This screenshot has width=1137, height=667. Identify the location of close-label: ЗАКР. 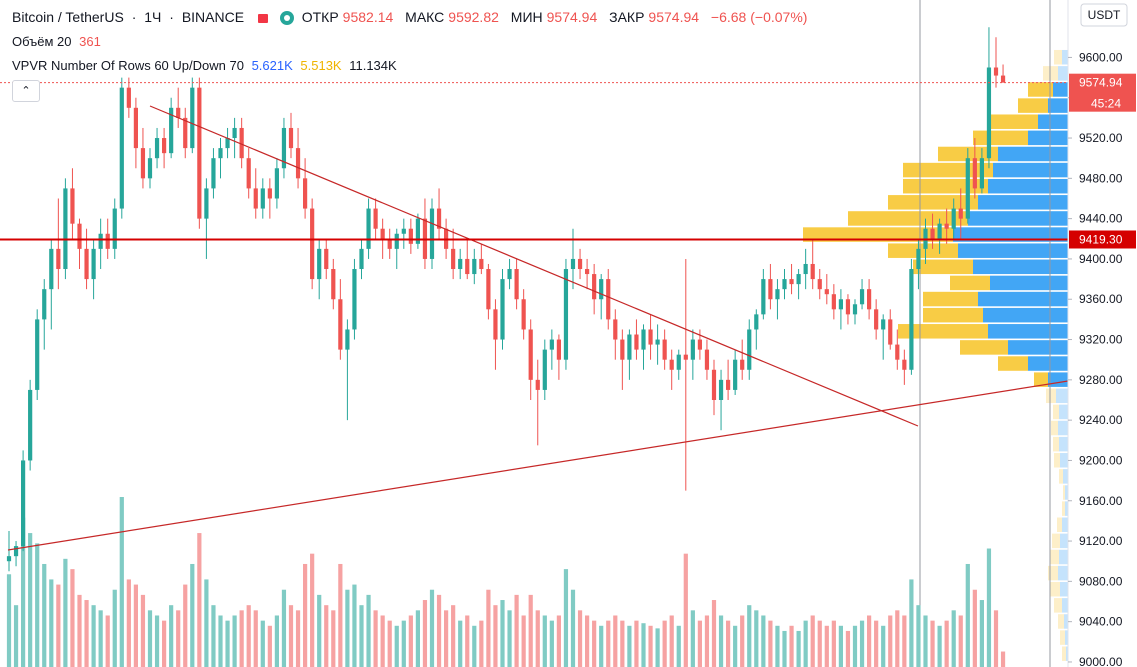
(627, 17).